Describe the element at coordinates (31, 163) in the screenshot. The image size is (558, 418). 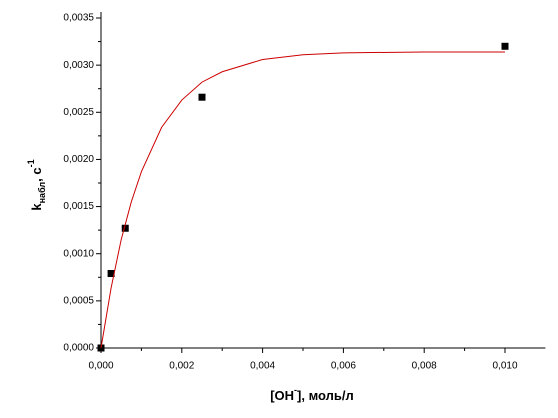
I see `y-label-sup: -1` at that location.